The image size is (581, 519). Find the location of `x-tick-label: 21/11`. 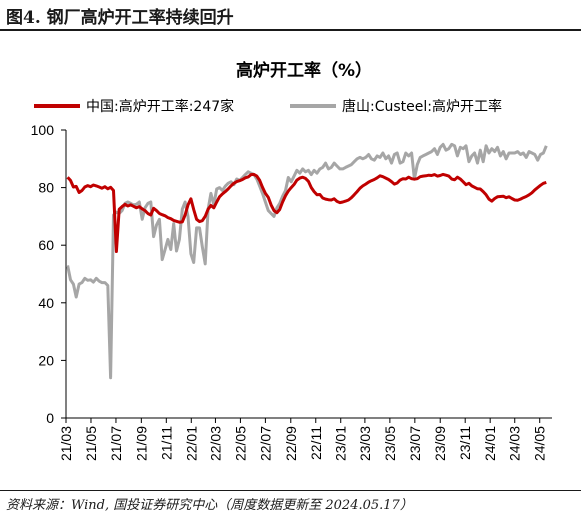

x-tick-label: 21/11 is located at coordinates (166, 443).